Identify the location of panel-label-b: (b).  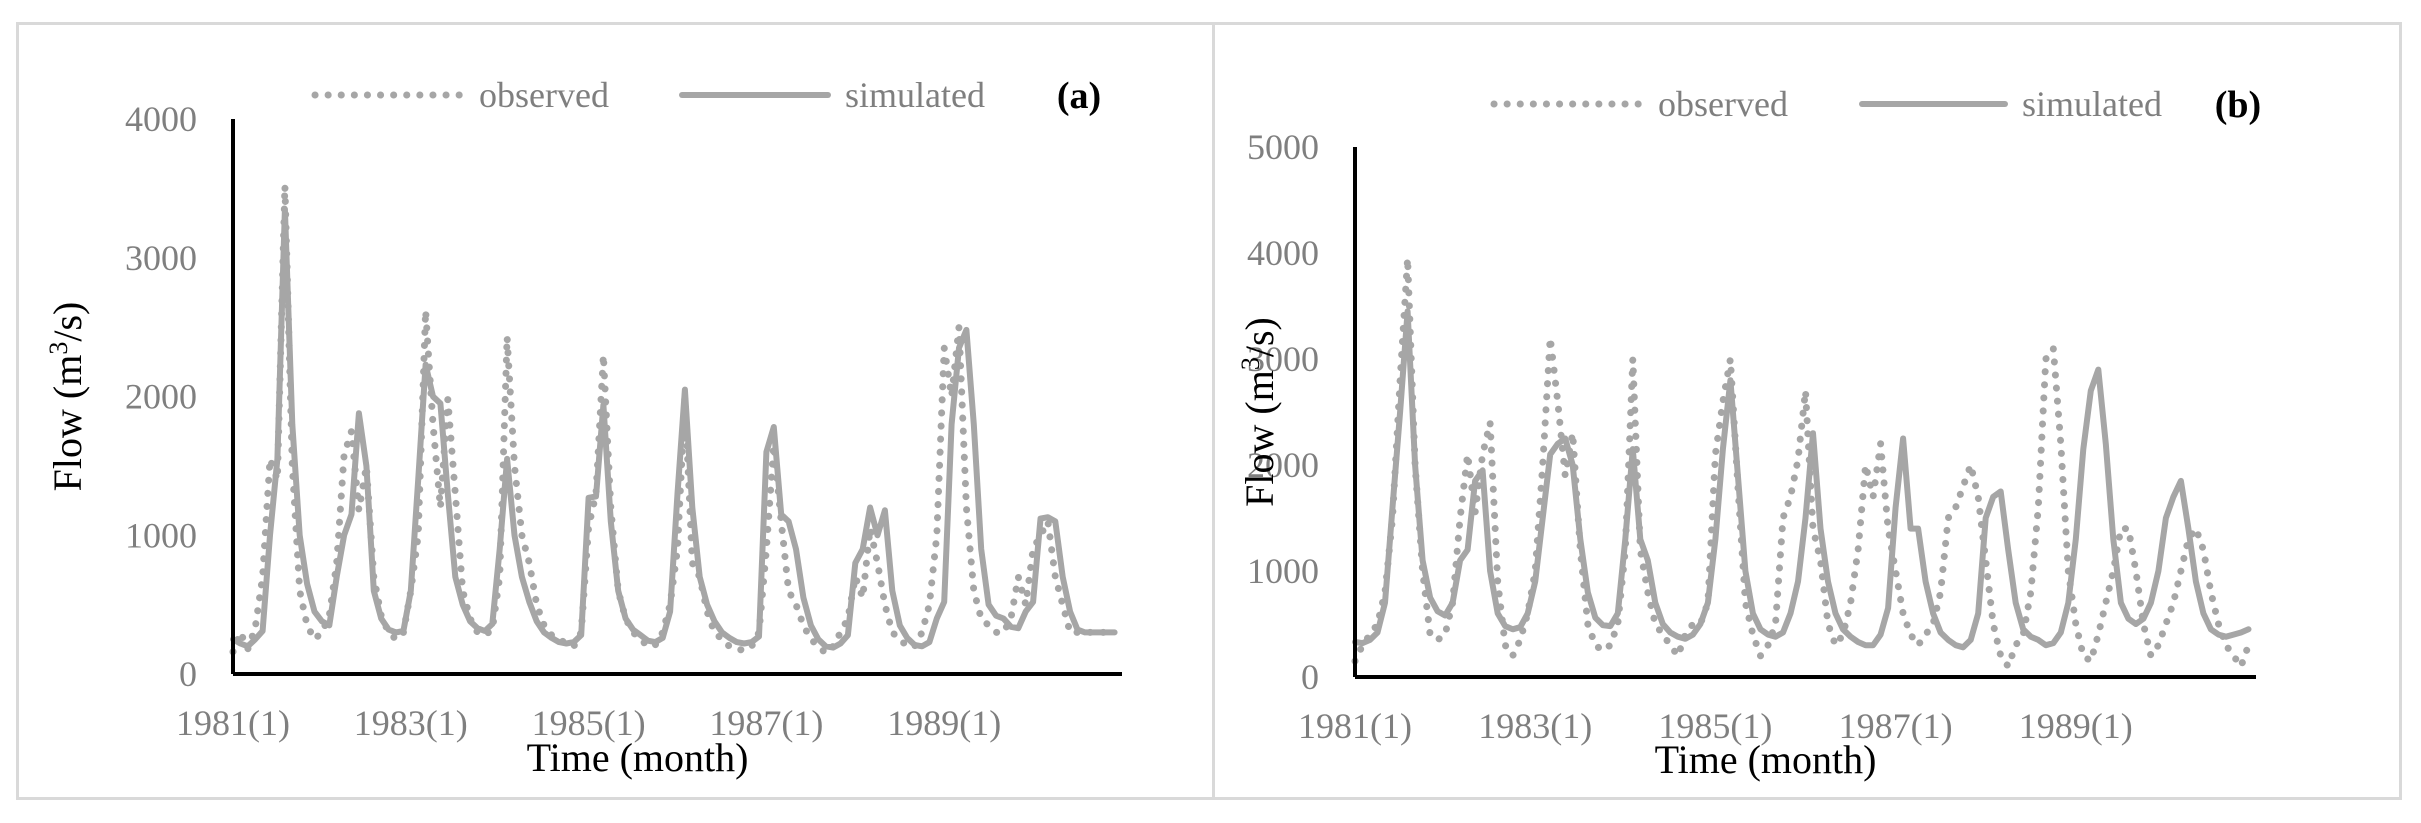
(2238, 105).